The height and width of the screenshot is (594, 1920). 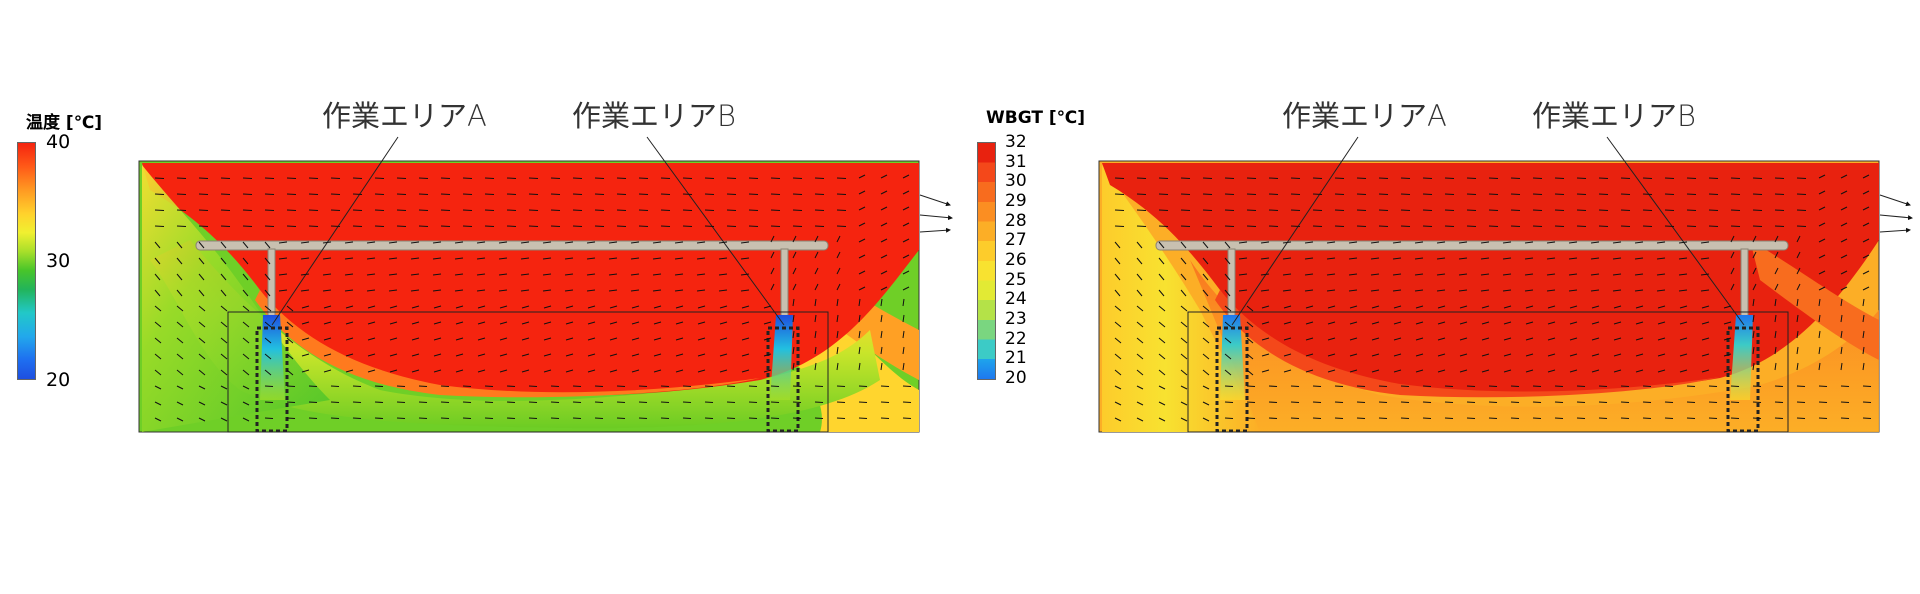 What do you see at coordinates (58, 380) in the screenshot?
I see `temperature-tick-min: 20` at bounding box center [58, 380].